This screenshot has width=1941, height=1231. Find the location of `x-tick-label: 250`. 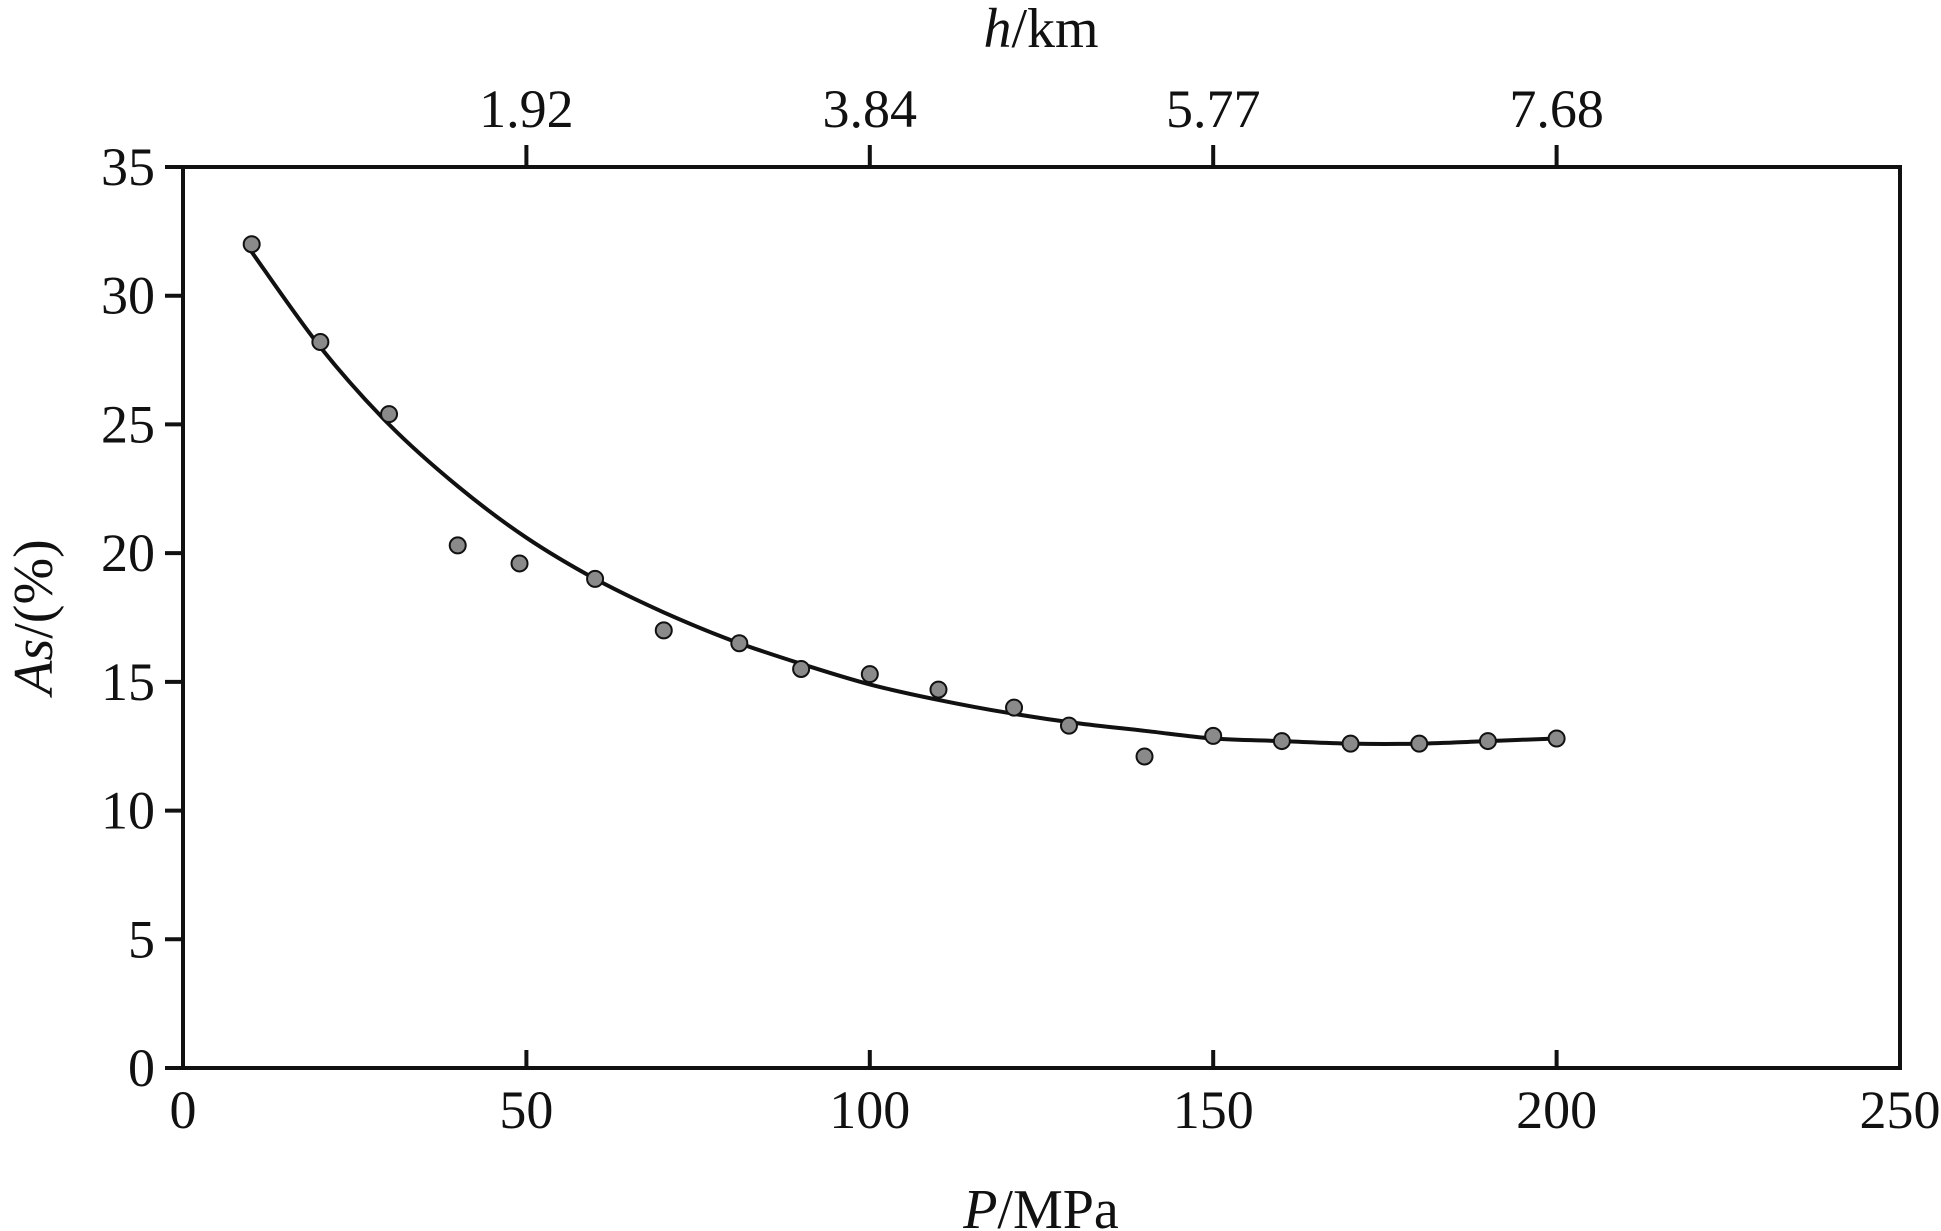

x-tick-label: 250 is located at coordinates (1900, 1110).